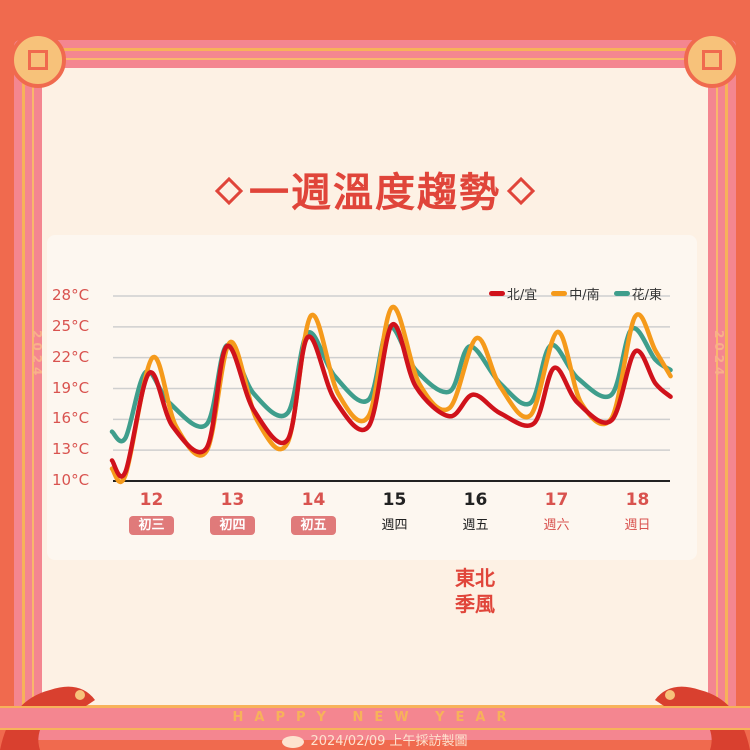 The height and width of the screenshot is (750, 750). Describe the element at coordinates (556, 500) in the screenshot. I see `x-tick-day: 17` at that location.